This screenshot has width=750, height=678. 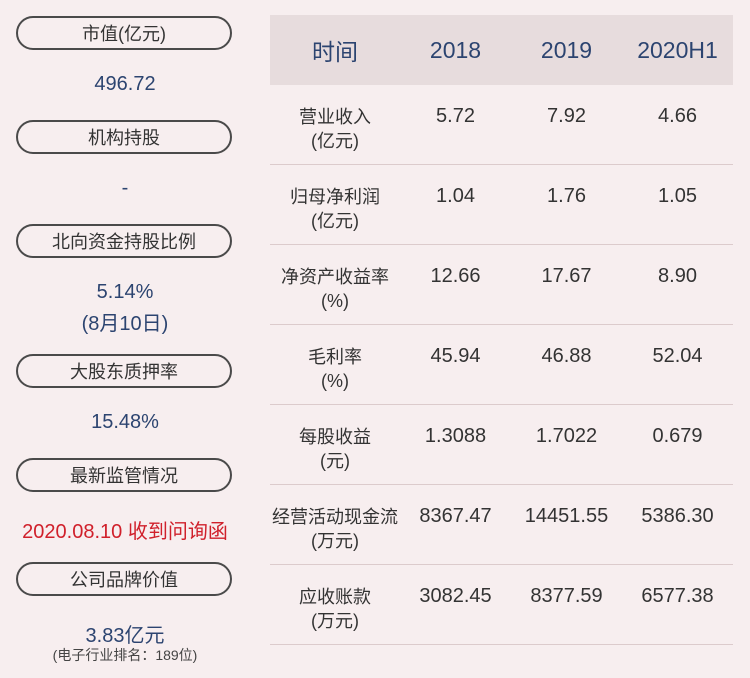 What do you see at coordinates (125, 188) in the screenshot?
I see `institution-value: -` at bounding box center [125, 188].